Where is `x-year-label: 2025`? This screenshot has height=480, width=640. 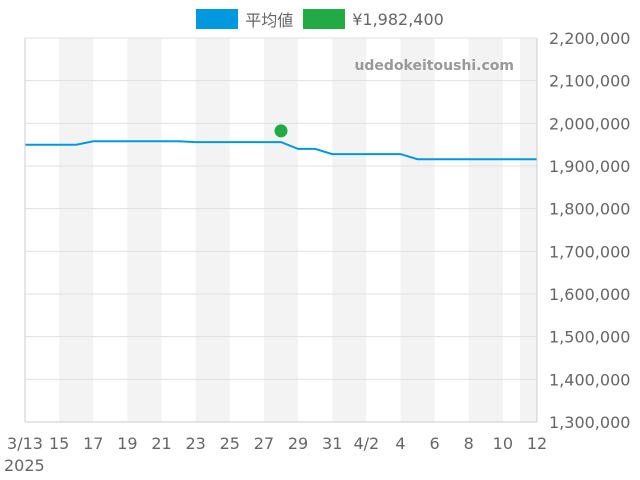 x-year-label: 2025 is located at coordinates (24, 465).